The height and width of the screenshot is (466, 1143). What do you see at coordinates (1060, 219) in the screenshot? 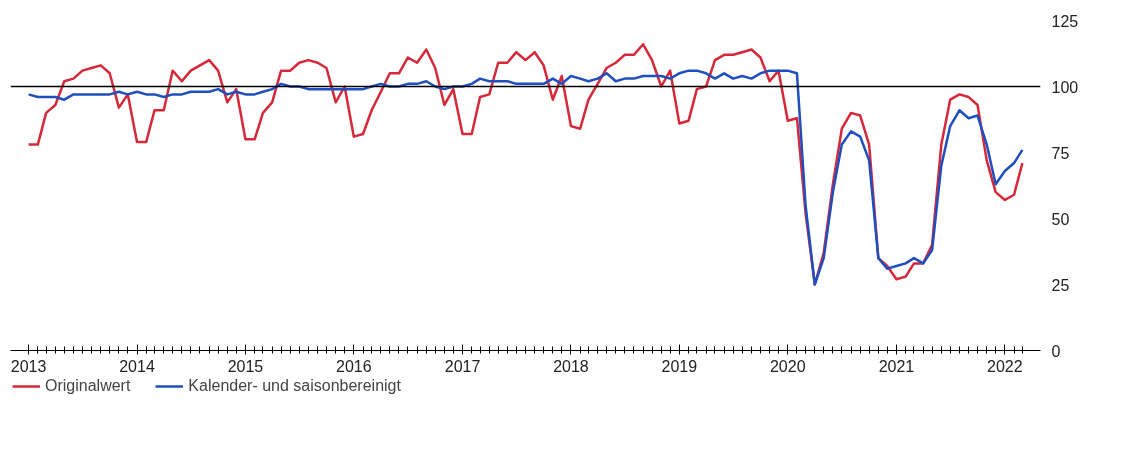
I see `y-tick-label: 50` at bounding box center [1060, 219].